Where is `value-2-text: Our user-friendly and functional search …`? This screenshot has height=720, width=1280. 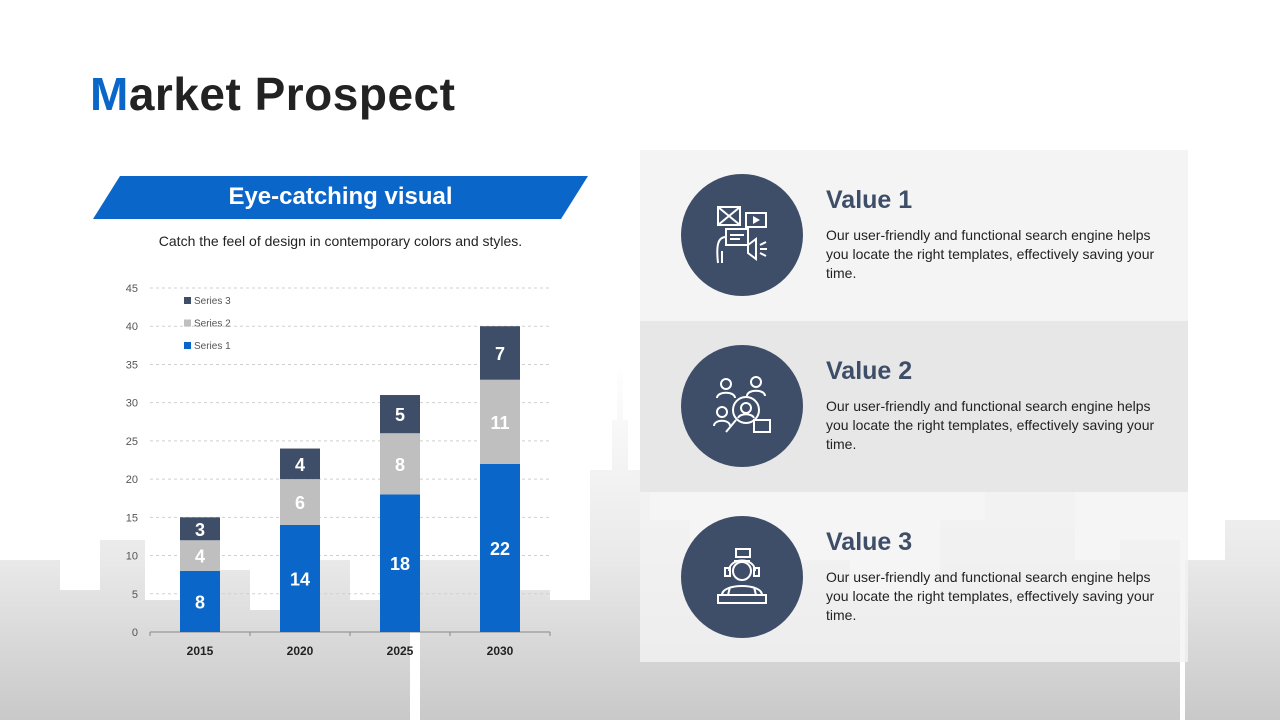 value-2-text: Our user-friendly and functional search … is located at coordinates (990, 425).